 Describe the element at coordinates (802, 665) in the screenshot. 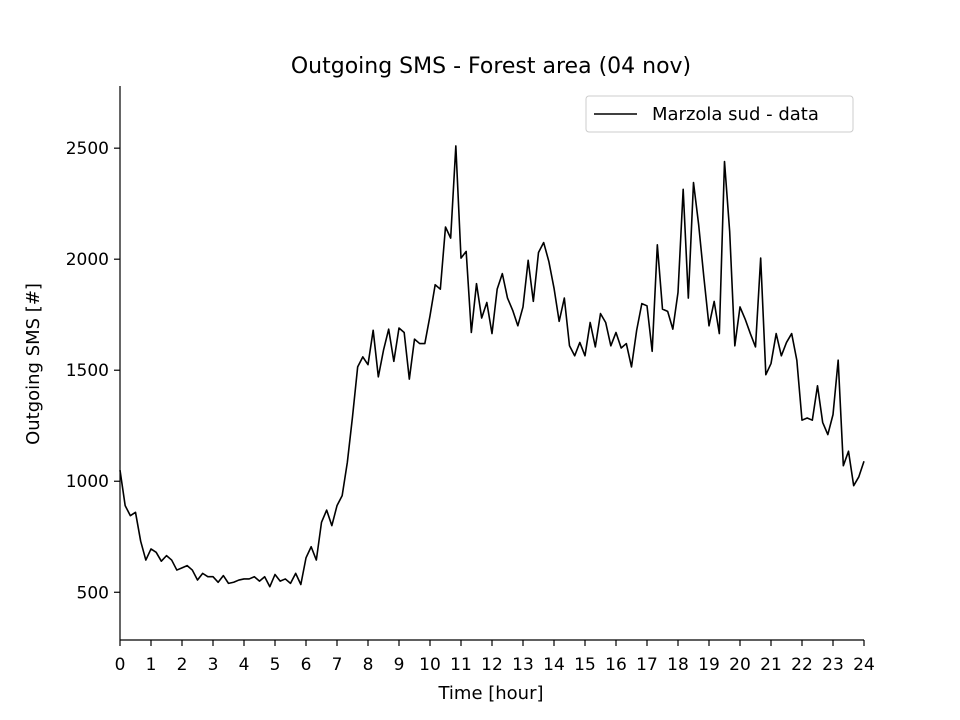

I see `x-tick-label: 22` at that location.